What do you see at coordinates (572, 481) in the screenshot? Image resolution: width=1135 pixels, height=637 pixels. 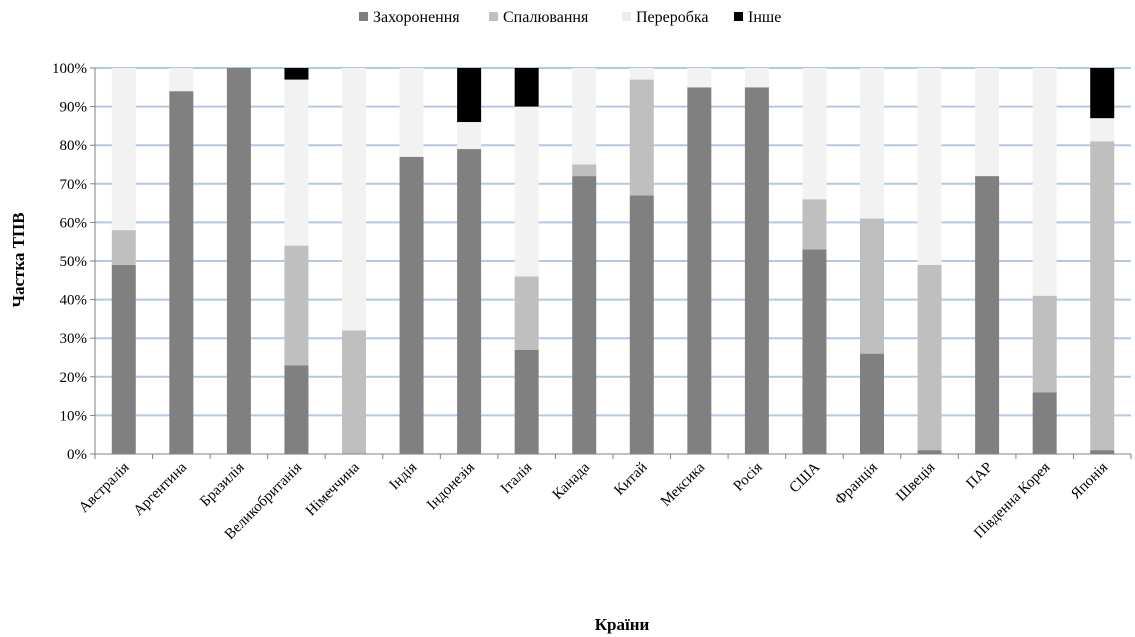 I see `x-tick-label: Канада` at bounding box center [572, 481].